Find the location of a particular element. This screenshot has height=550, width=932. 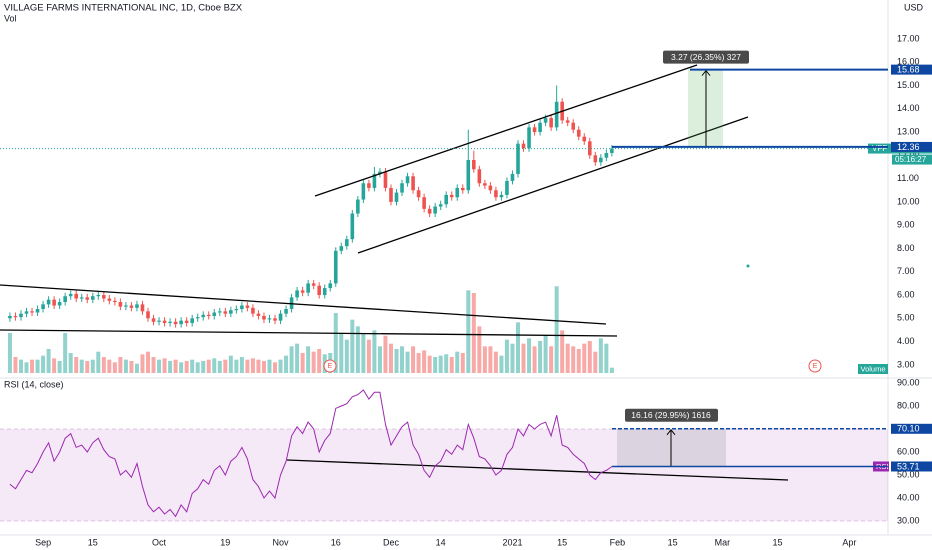

last-price-name: VFF is located at coordinates (879, 148).